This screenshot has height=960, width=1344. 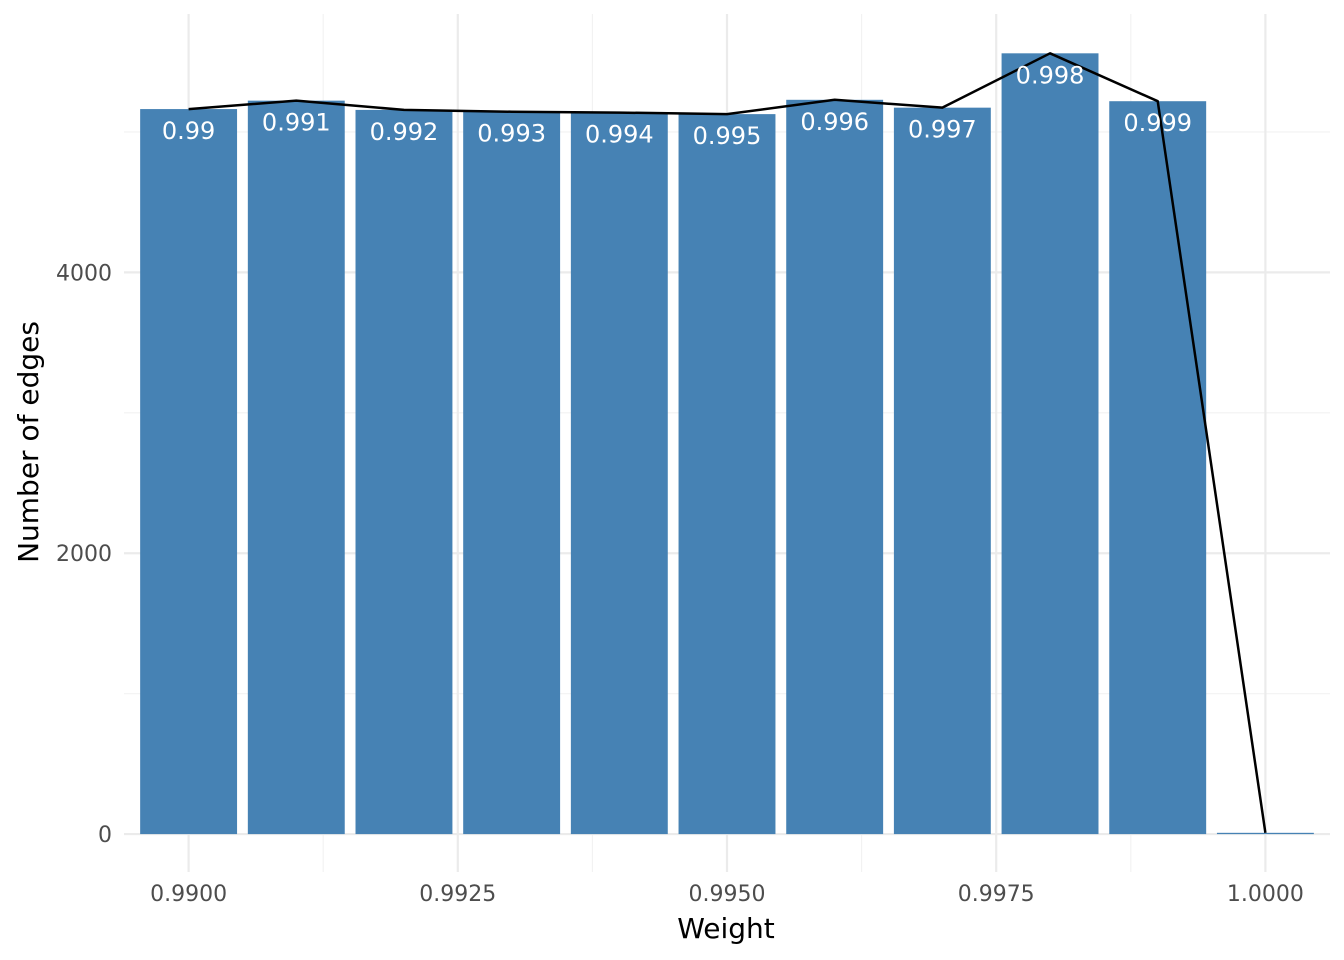 I want to click on y-tick-label: 4000, so click(x=84, y=273).